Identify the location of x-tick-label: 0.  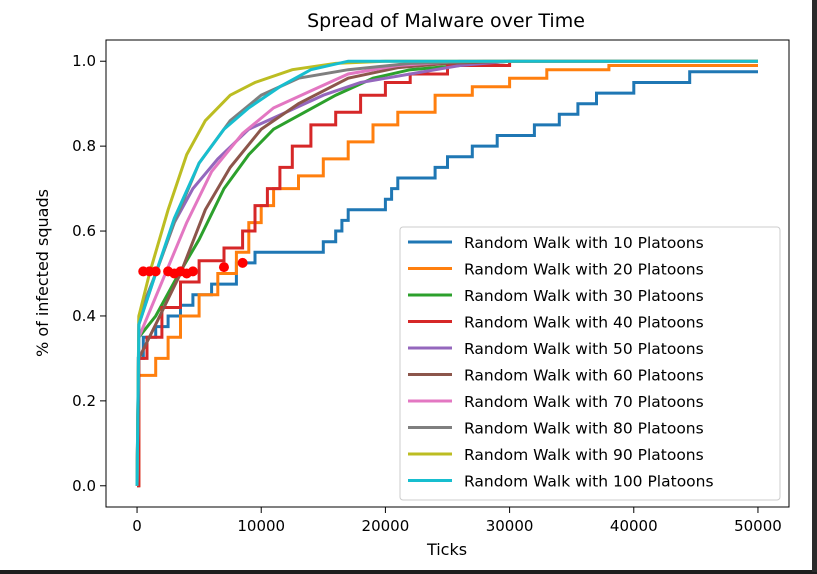
(137, 526).